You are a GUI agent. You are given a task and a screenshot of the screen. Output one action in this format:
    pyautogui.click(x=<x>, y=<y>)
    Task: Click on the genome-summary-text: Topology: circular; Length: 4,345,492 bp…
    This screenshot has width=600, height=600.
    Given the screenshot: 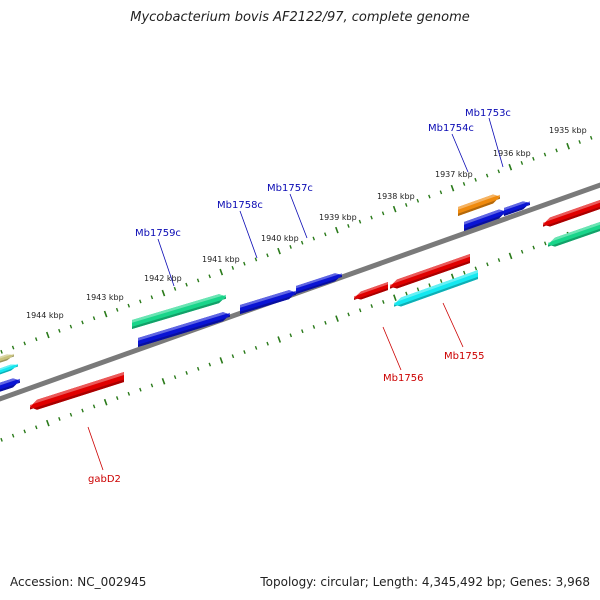 What is the action you would take?
    pyautogui.click(x=425, y=582)
    